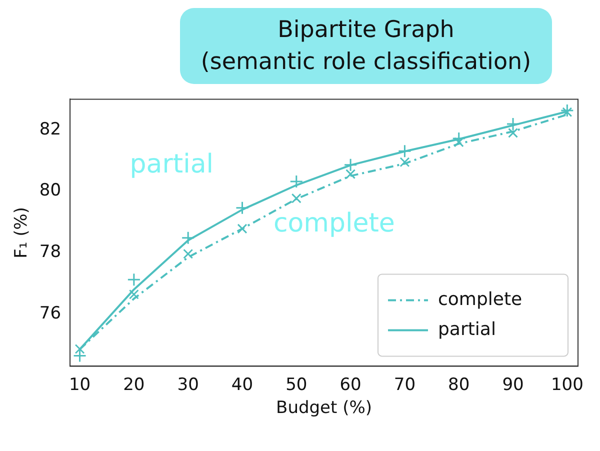 The height and width of the screenshot is (451, 600). What do you see at coordinates (50, 190) in the screenshot?
I see `y-tick-label: 80` at bounding box center [50, 190].